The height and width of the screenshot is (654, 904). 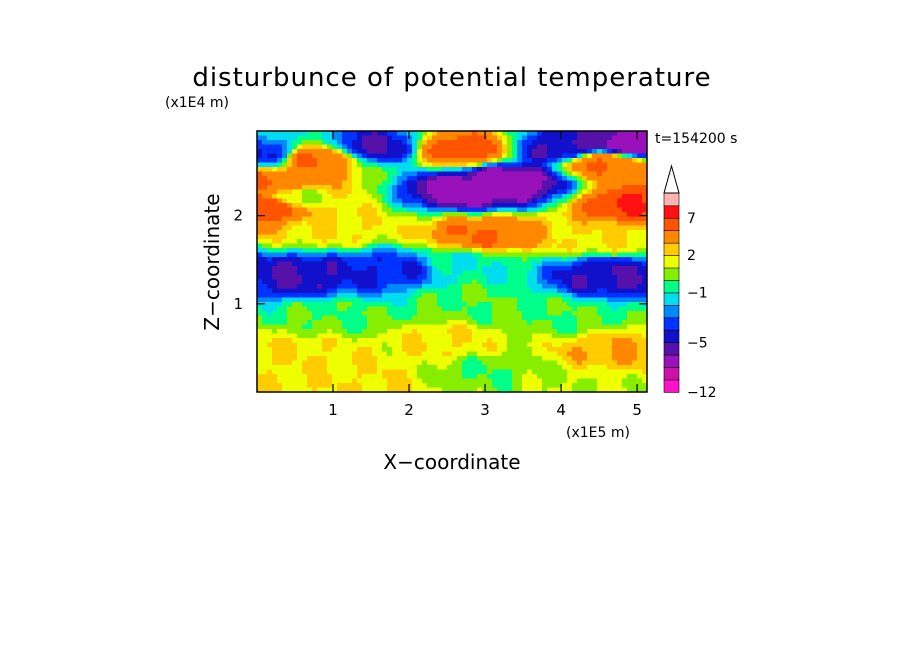 I want to click on colorbar-segment, so click(x=671, y=336).